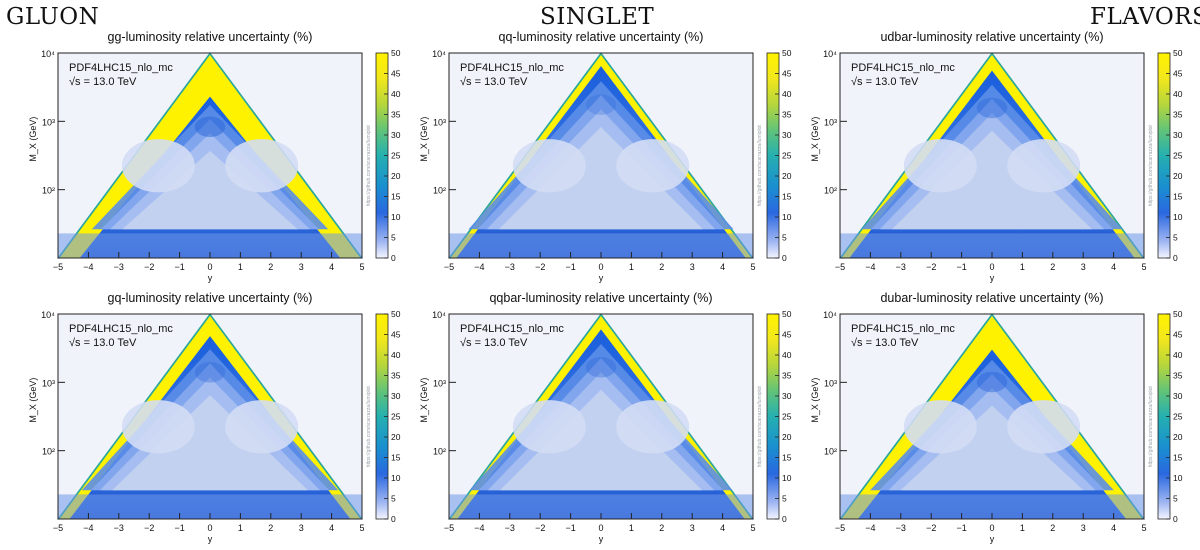  Describe the element at coordinates (1178, 115) in the screenshot. I see `colorbar-tick-label: 35` at that location.